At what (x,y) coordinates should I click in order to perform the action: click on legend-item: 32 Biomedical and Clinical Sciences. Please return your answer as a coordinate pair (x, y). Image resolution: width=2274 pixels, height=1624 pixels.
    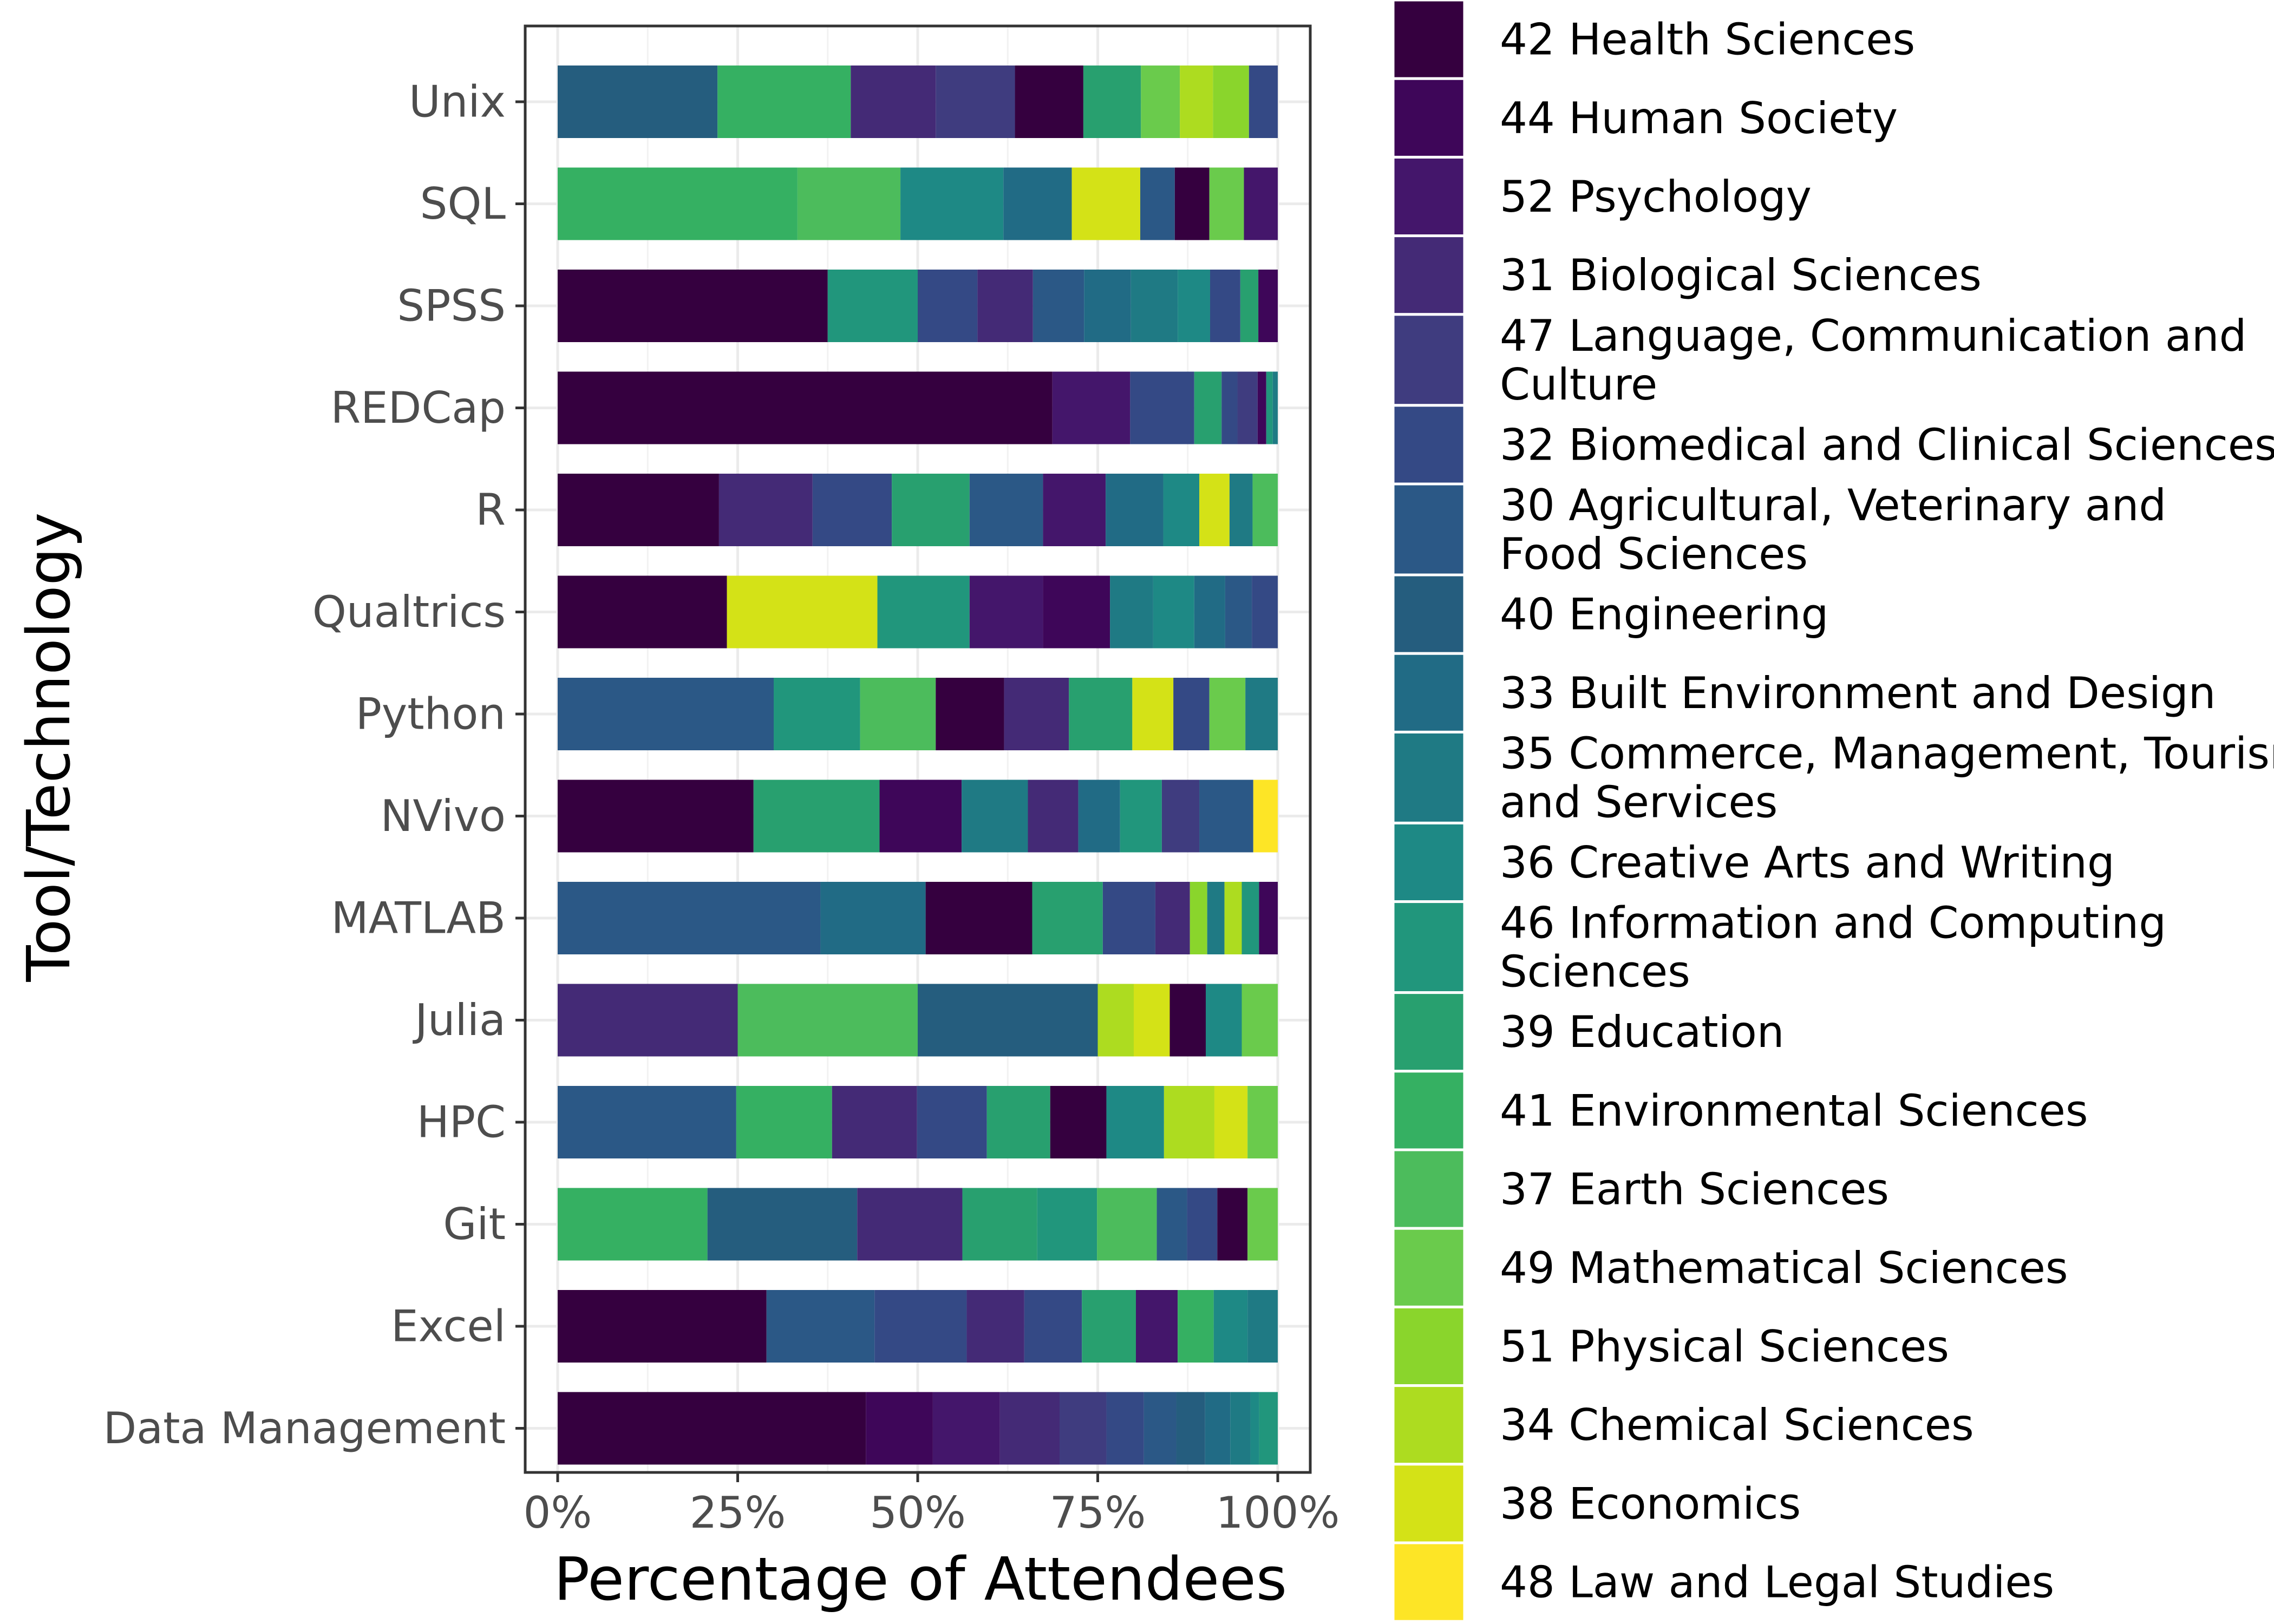
    Looking at the image, I should click on (1833, 445).